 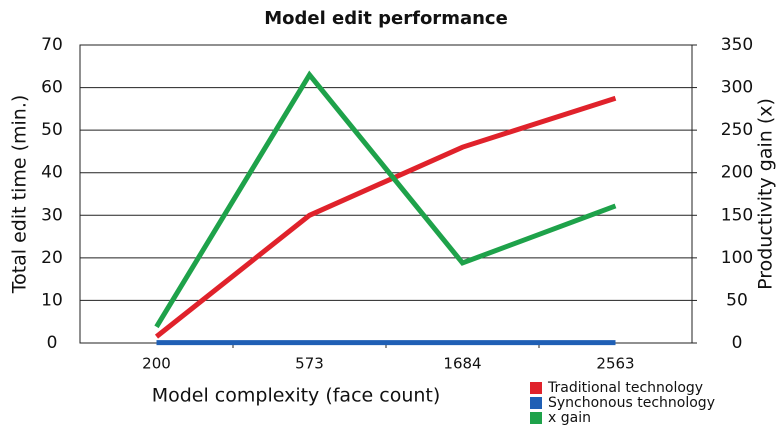 I want to click on y2-tick-label: 0, so click(x=737, y=343).